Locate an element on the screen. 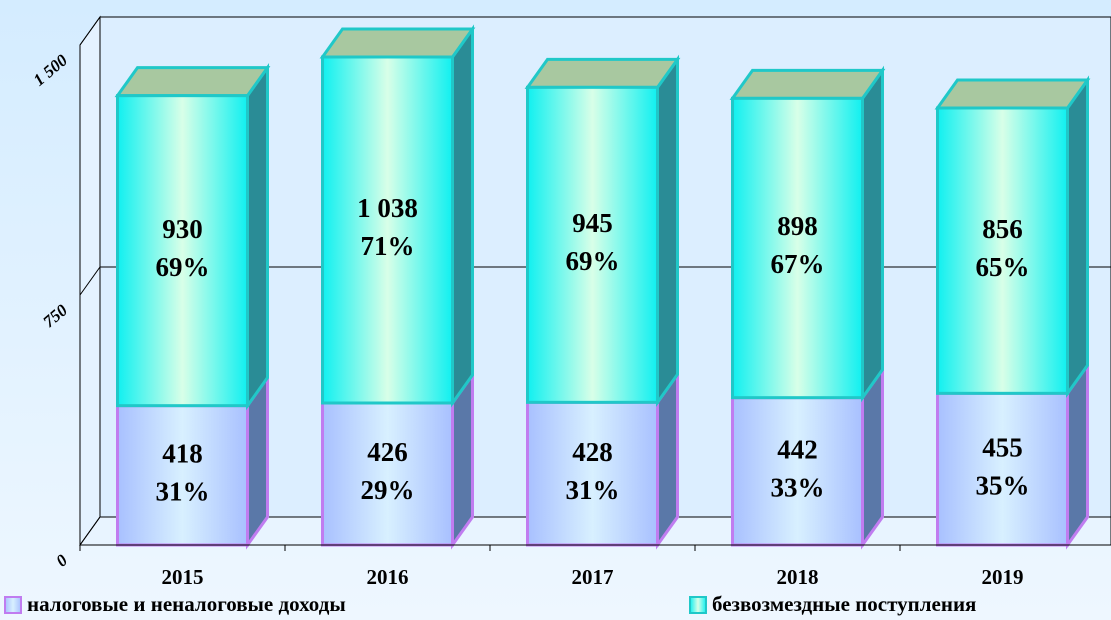 The width and height of the screenshot is (1111, 620). value-label: 945 is located at coordinates (592, 223).